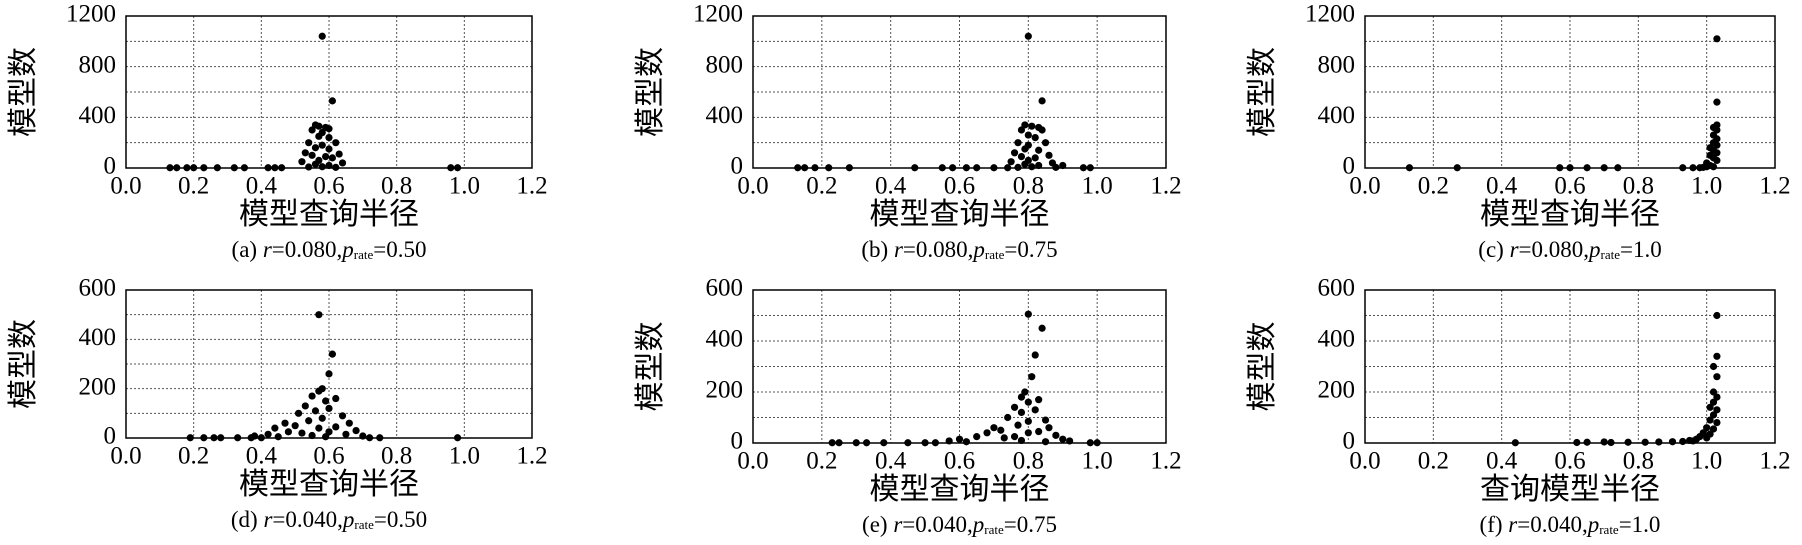  What do you see at coordinates (1165, 461) in the screenshot?
I see `x-tick-label: 1.2` at bounding box center [1165, 461].